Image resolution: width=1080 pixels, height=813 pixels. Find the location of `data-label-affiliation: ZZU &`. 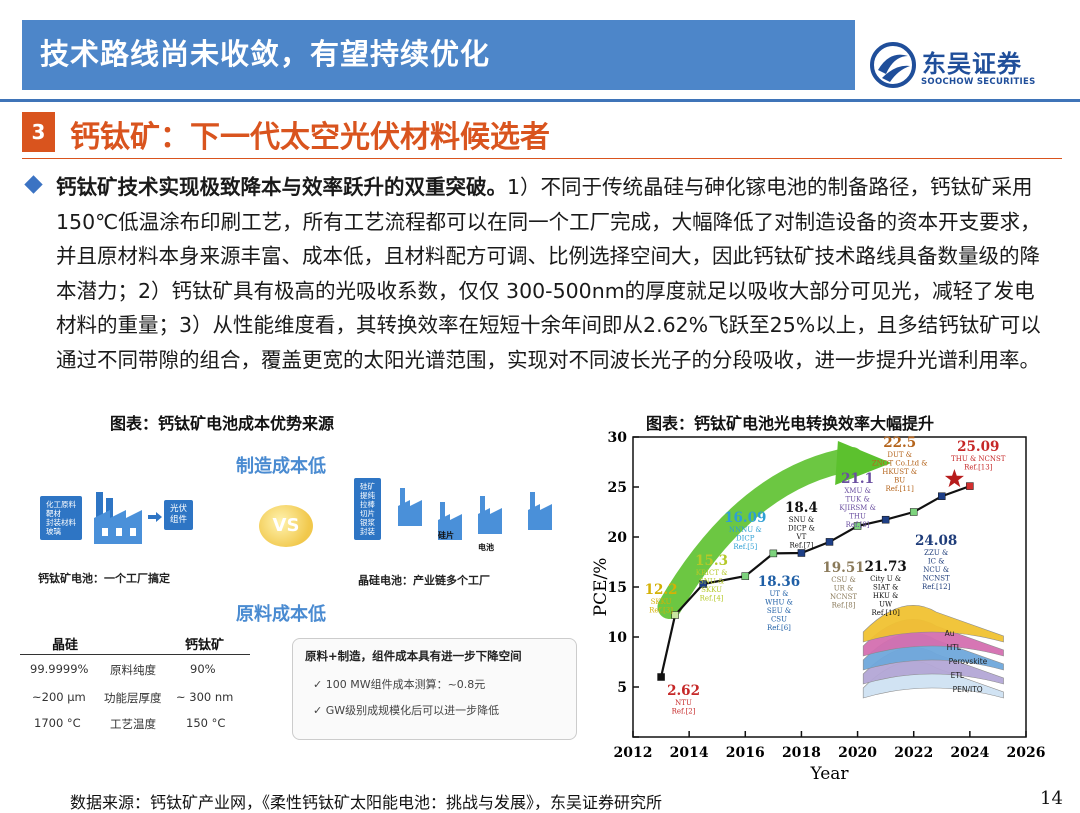

data-label-affiliation: ZZU & is located at coordinates (936, 553).